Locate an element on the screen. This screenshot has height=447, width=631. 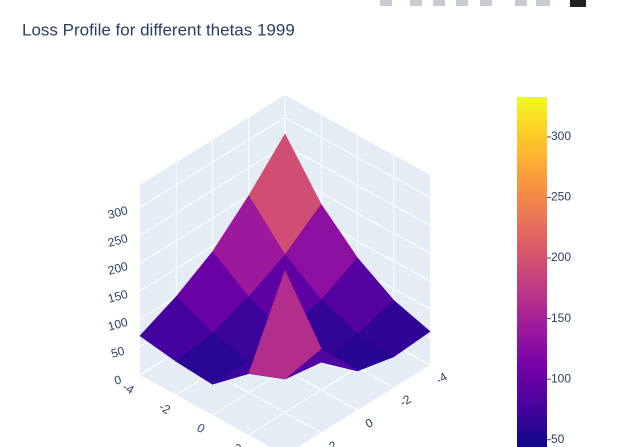
z-tick-label: 250 is located at coordinates (117, 240).